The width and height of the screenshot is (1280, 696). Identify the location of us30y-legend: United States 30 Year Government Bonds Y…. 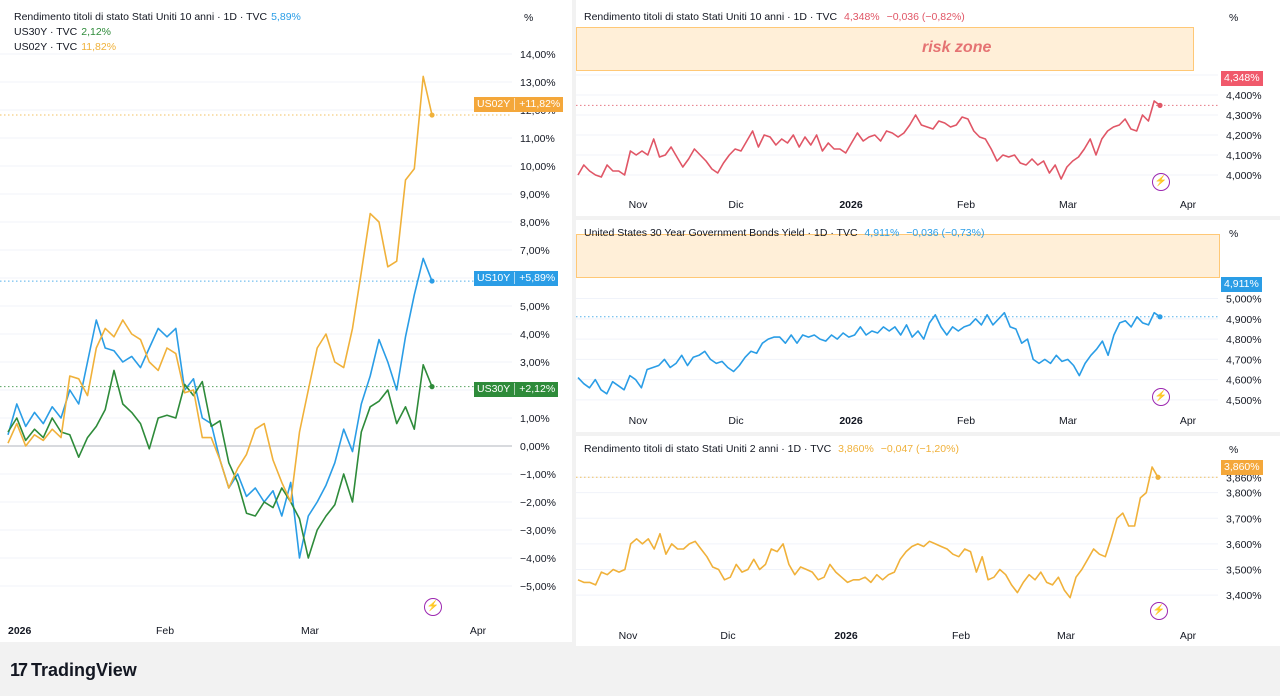
(784, 233).